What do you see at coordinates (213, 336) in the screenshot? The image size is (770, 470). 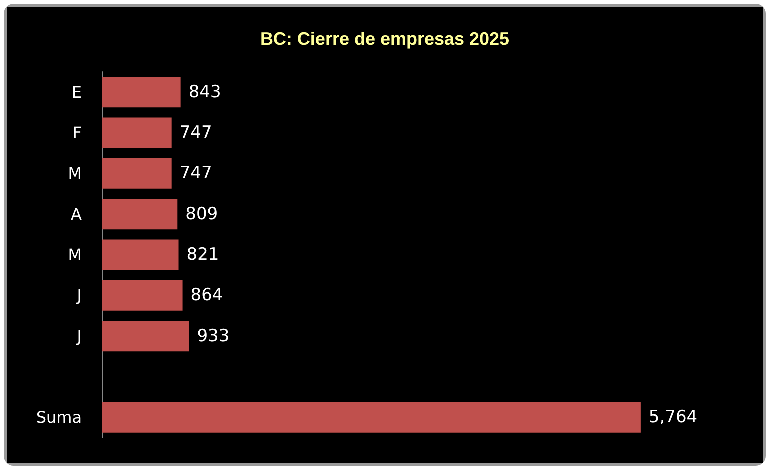 I see `data-label: 933` at bounding box center [213, 336].